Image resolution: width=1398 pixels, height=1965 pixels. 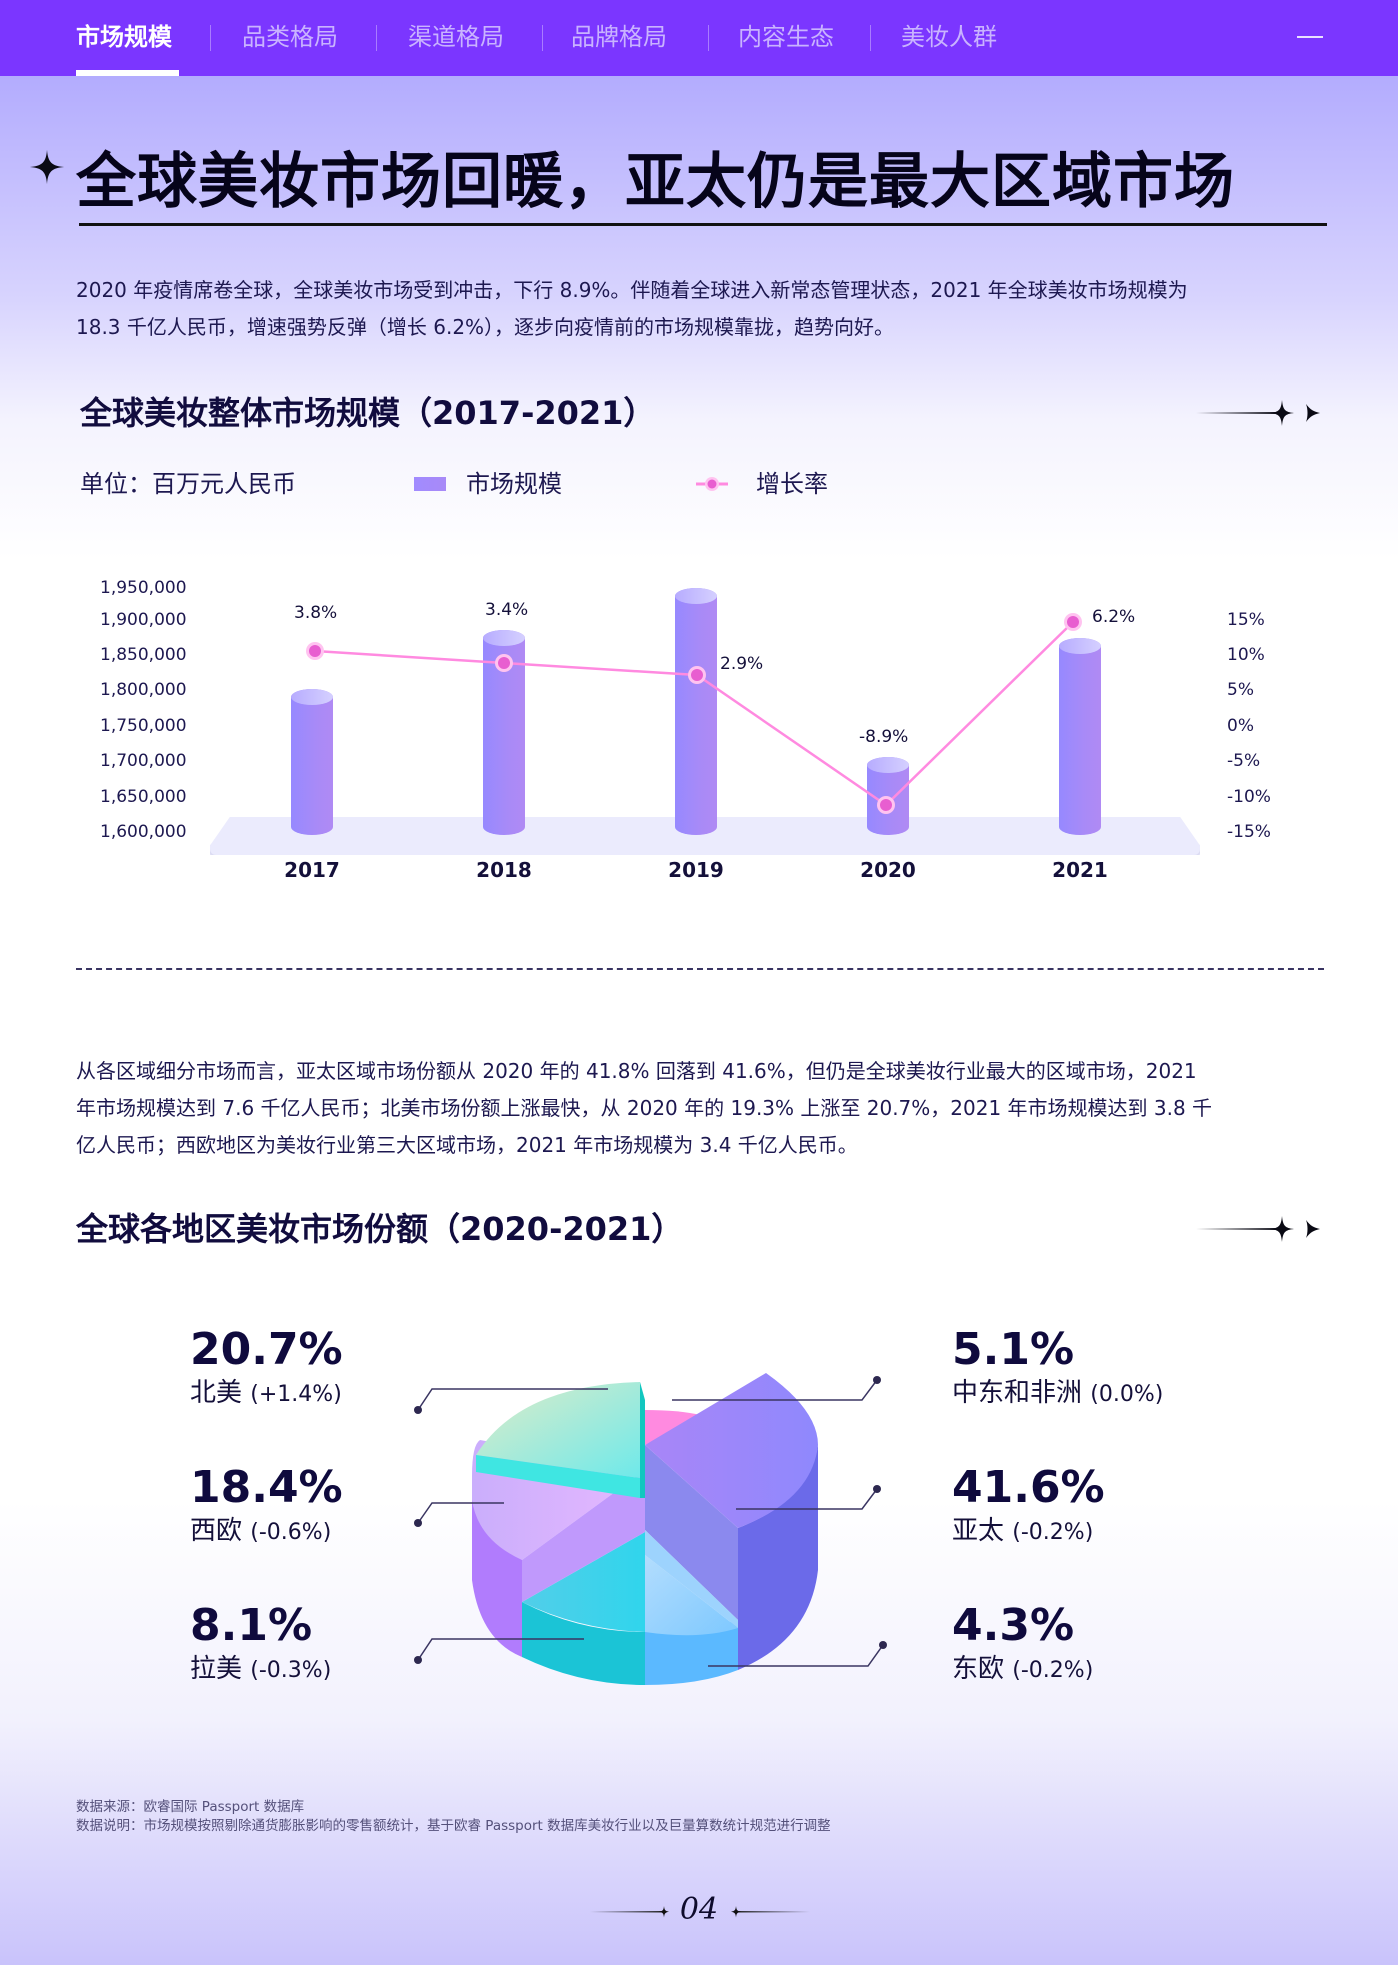 I want to click on regional-share-chart-title: 全球各地区美妆市场份额（2020-2021）, so click(x=380, y=1229).